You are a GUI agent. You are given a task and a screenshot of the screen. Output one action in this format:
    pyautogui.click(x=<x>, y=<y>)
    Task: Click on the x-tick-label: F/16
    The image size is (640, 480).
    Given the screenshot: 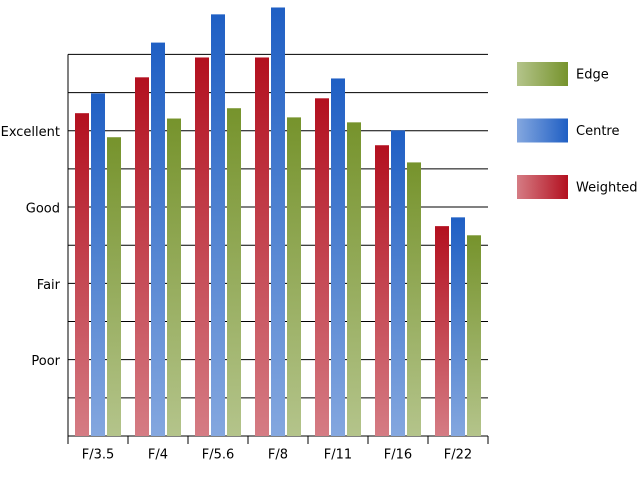 What is the action you would take?
    pyautogui.click(x=398, y=455)
    